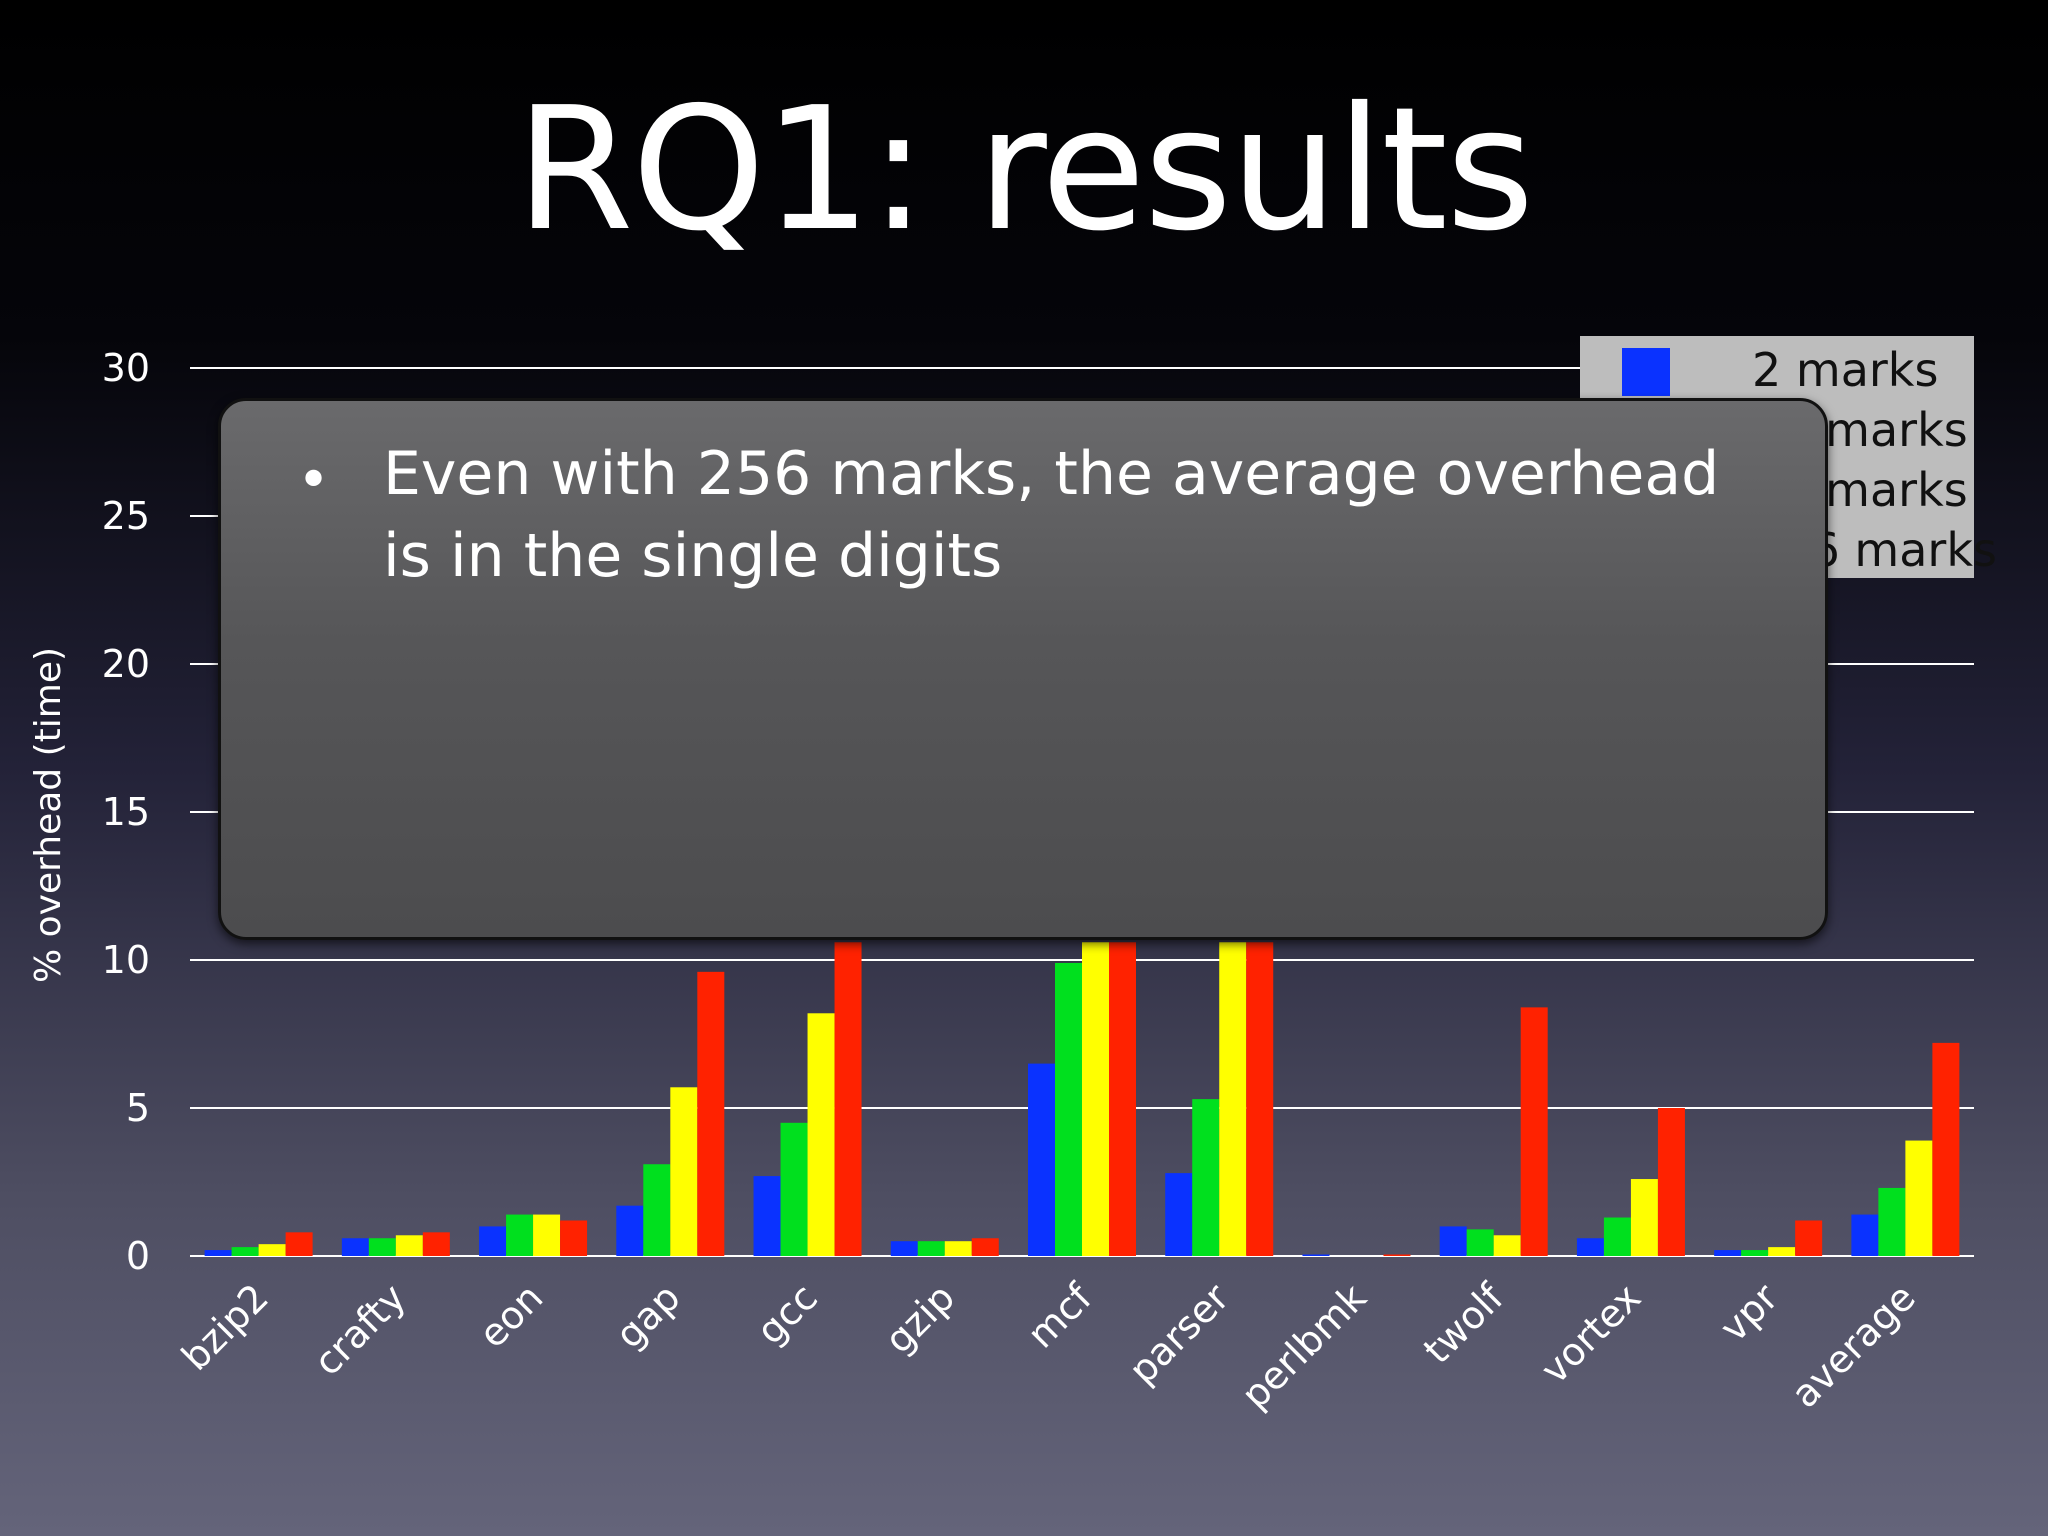 The width and height of the screenshot is (2048, 1536). Describe the element at coordinates (1304, 1346) in the screenshot. I see `x-category-label: perlbmk` at that location.